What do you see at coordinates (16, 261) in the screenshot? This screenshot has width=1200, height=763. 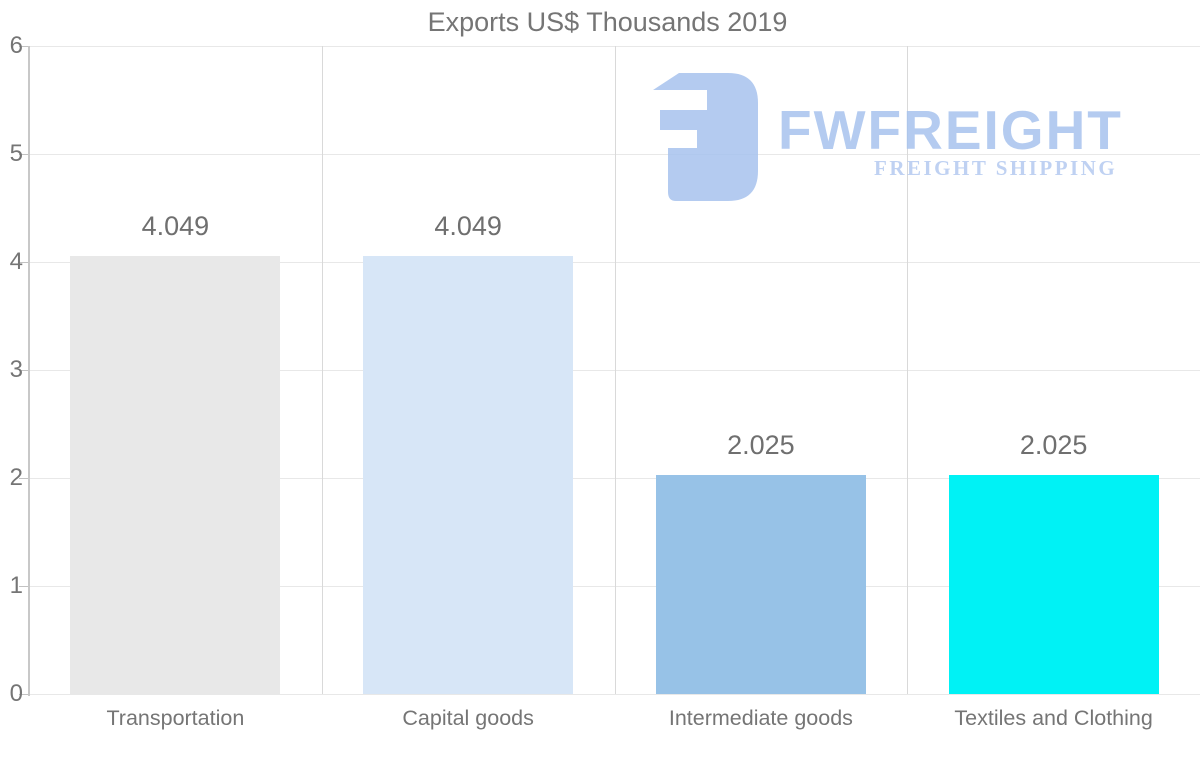 I see `y-axis-label: 4` at bounding box center [16, 261].